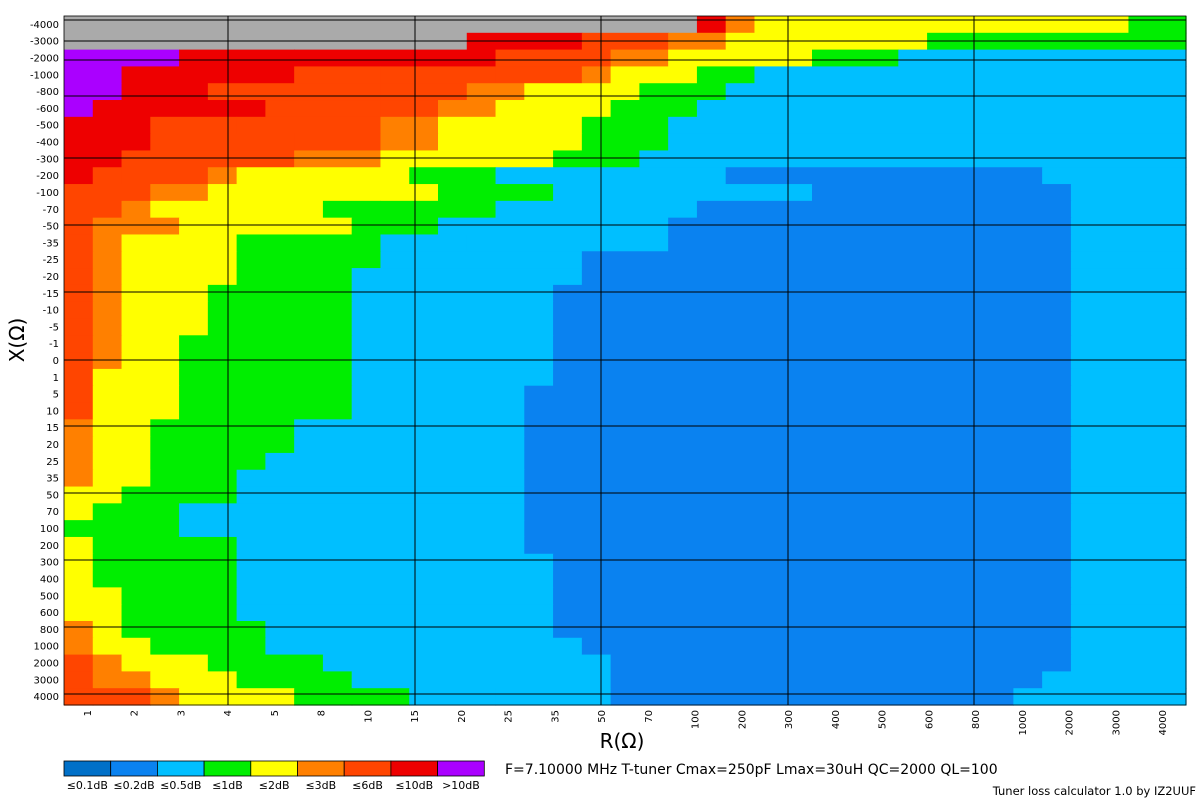 The image size is (1200, 800). I want to click on y-tick-label: 3000, so click(46, 680).